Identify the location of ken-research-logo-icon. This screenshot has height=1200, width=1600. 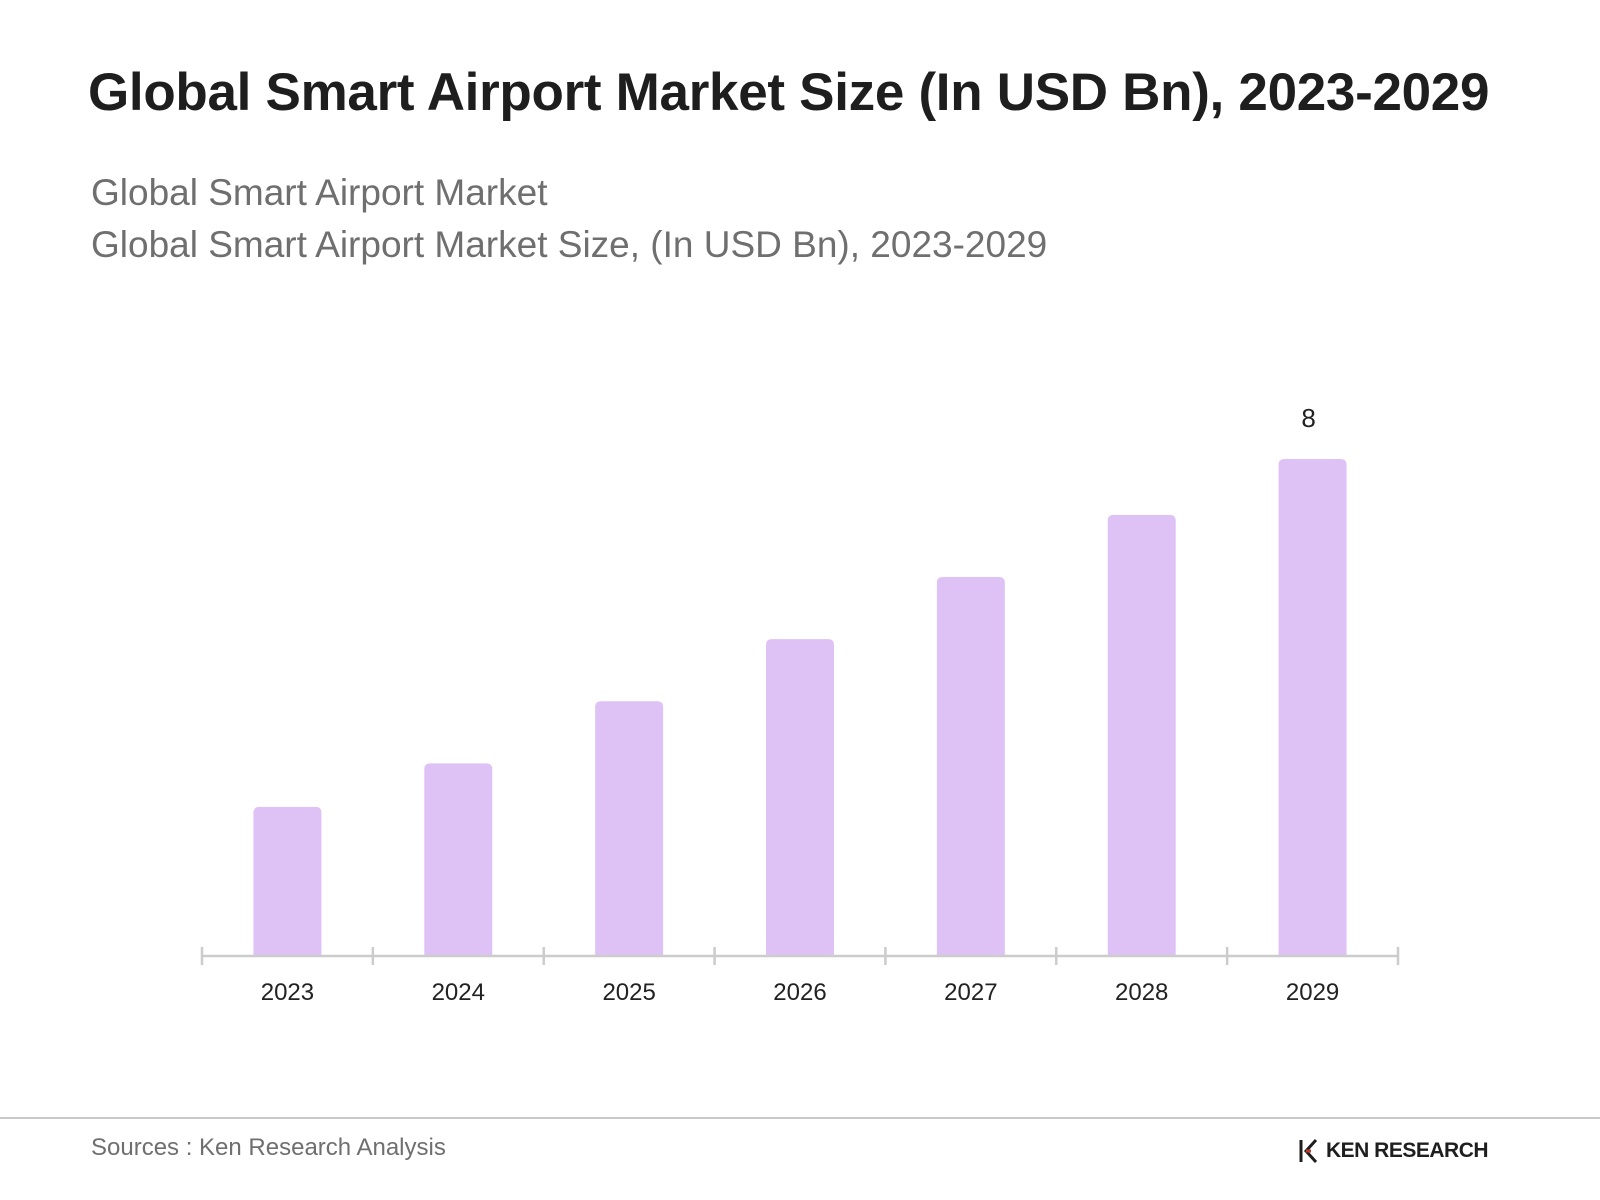
(1308, 1151).